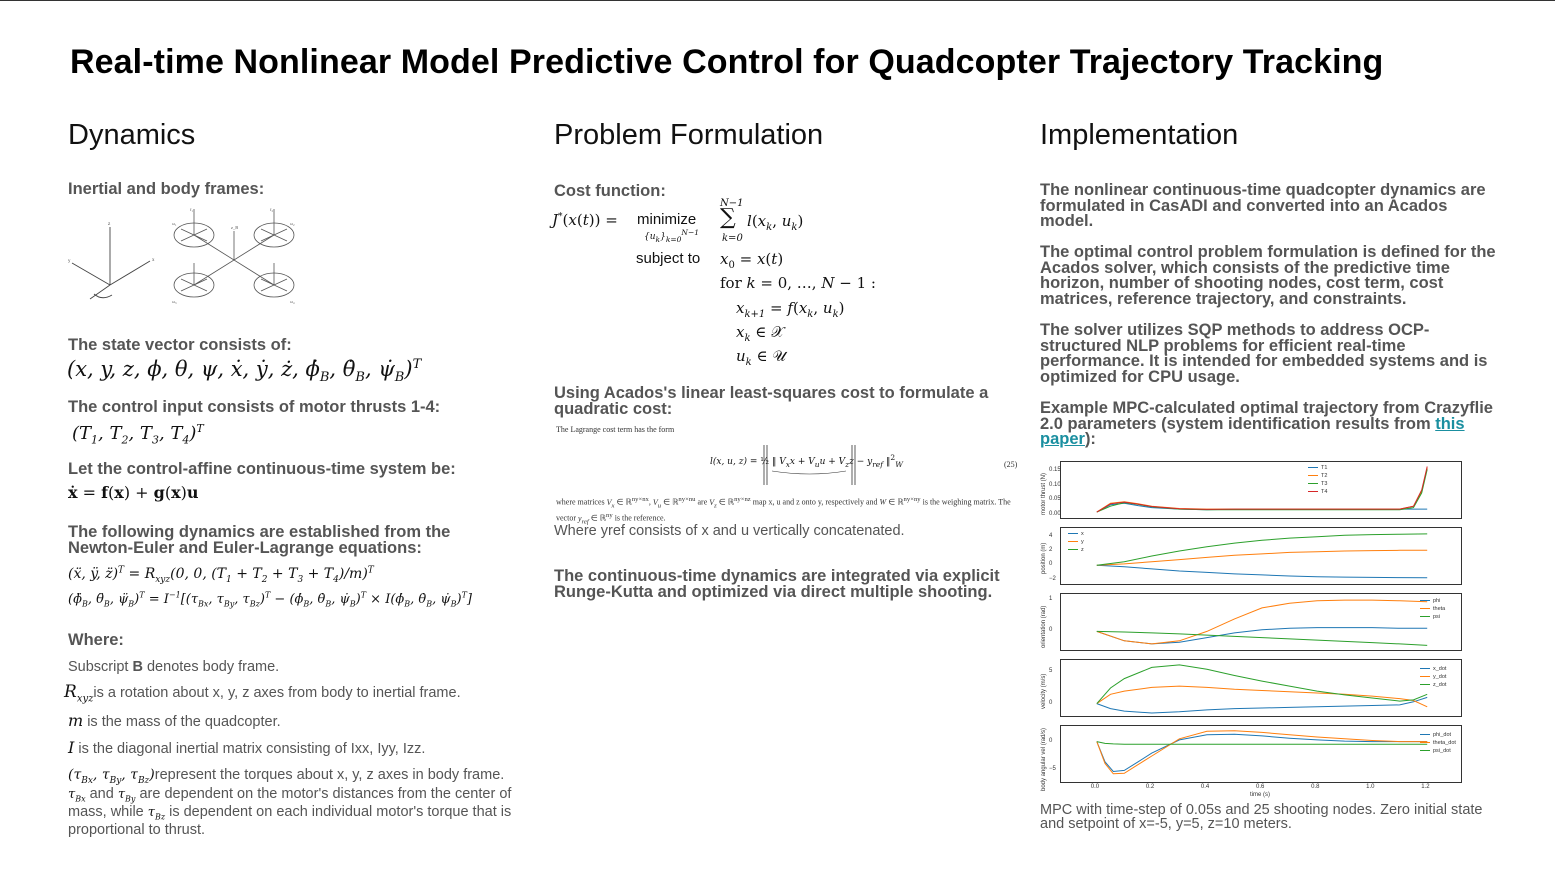 The image size is (1555, 869). I want to click on formulation-column: Problem Formulation, so click(789, 135).